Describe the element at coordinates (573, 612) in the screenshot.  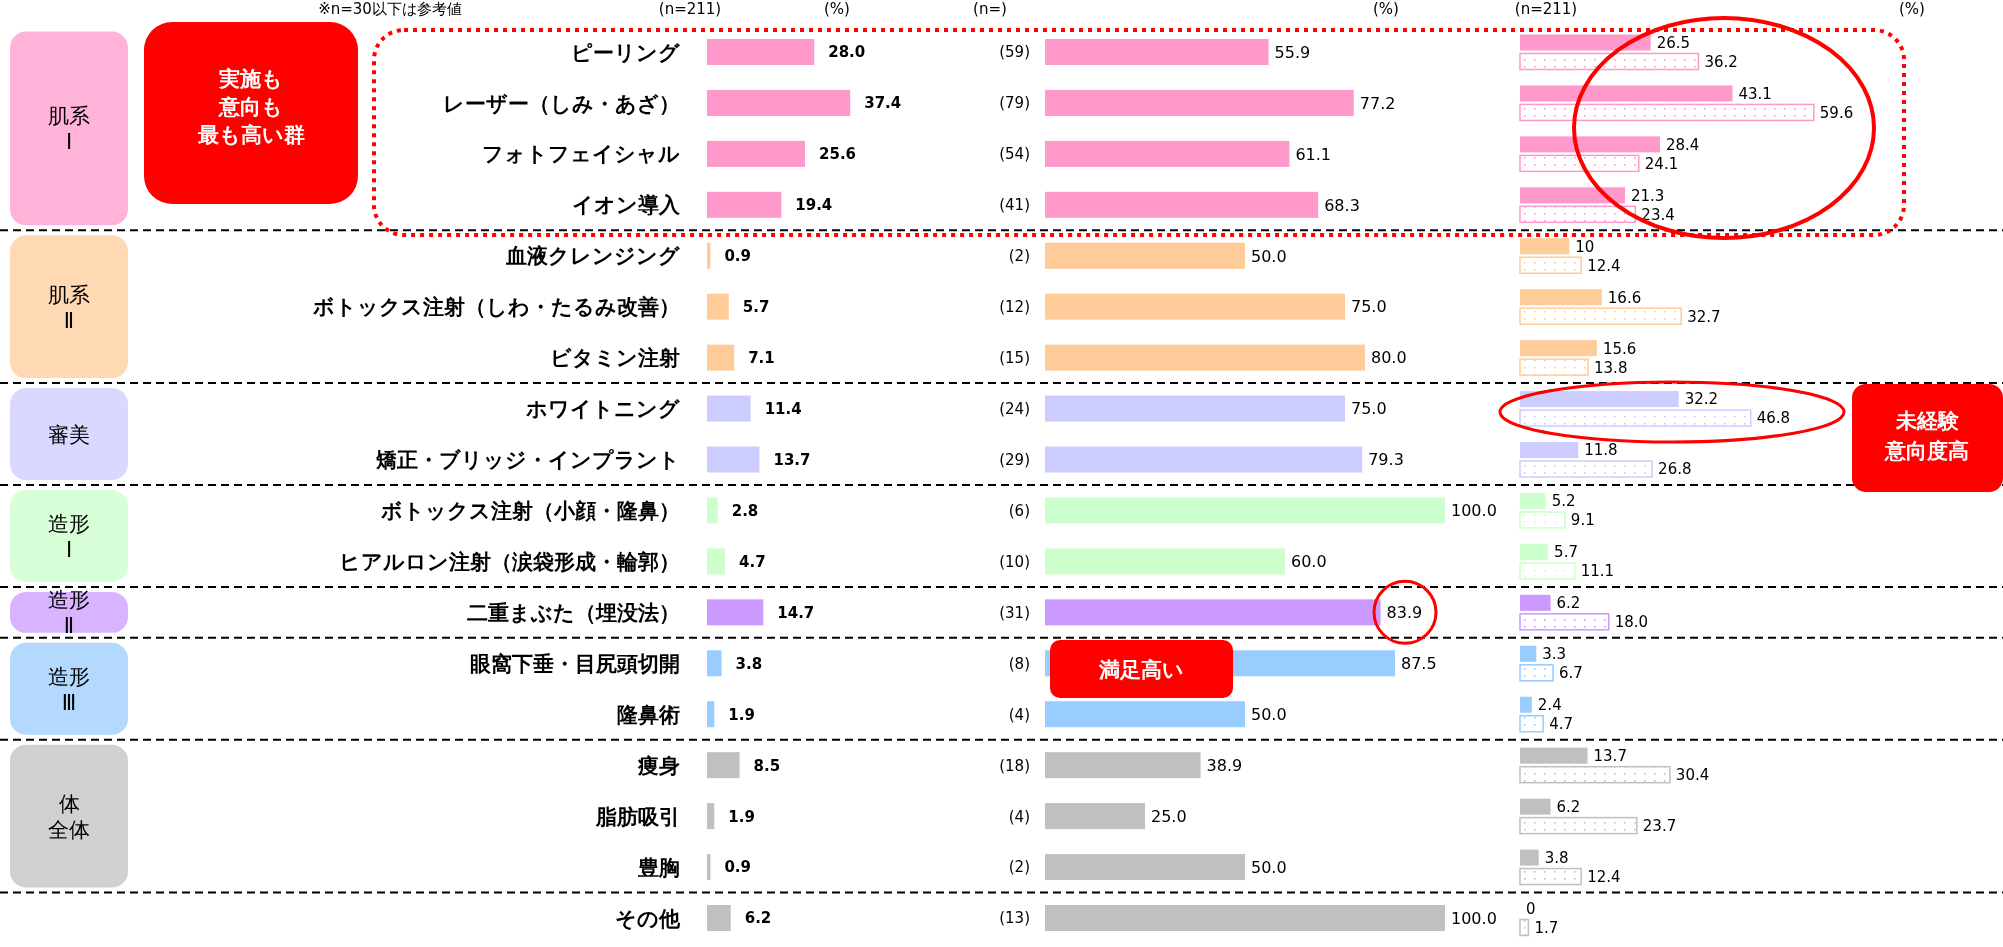
I see `y-tick-label: 二重まぶた（埋没法）` at that location.